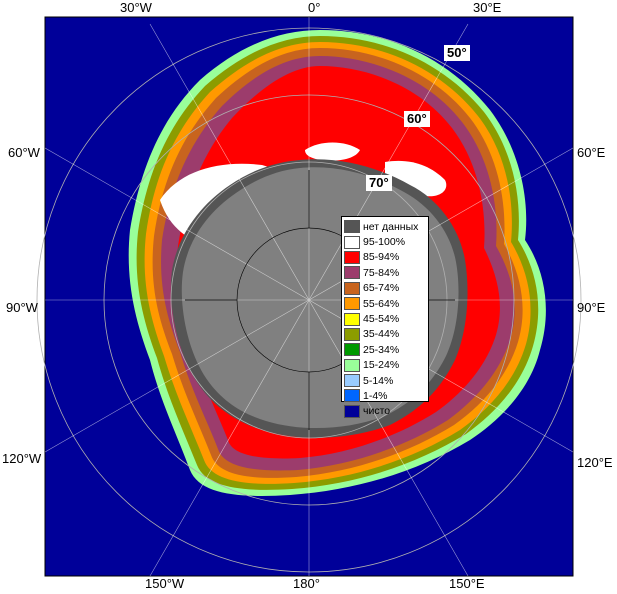  Describe the element at coordinates (24, 152) in the screenshot. I see `lon-label-60w: 60°W` at that location.